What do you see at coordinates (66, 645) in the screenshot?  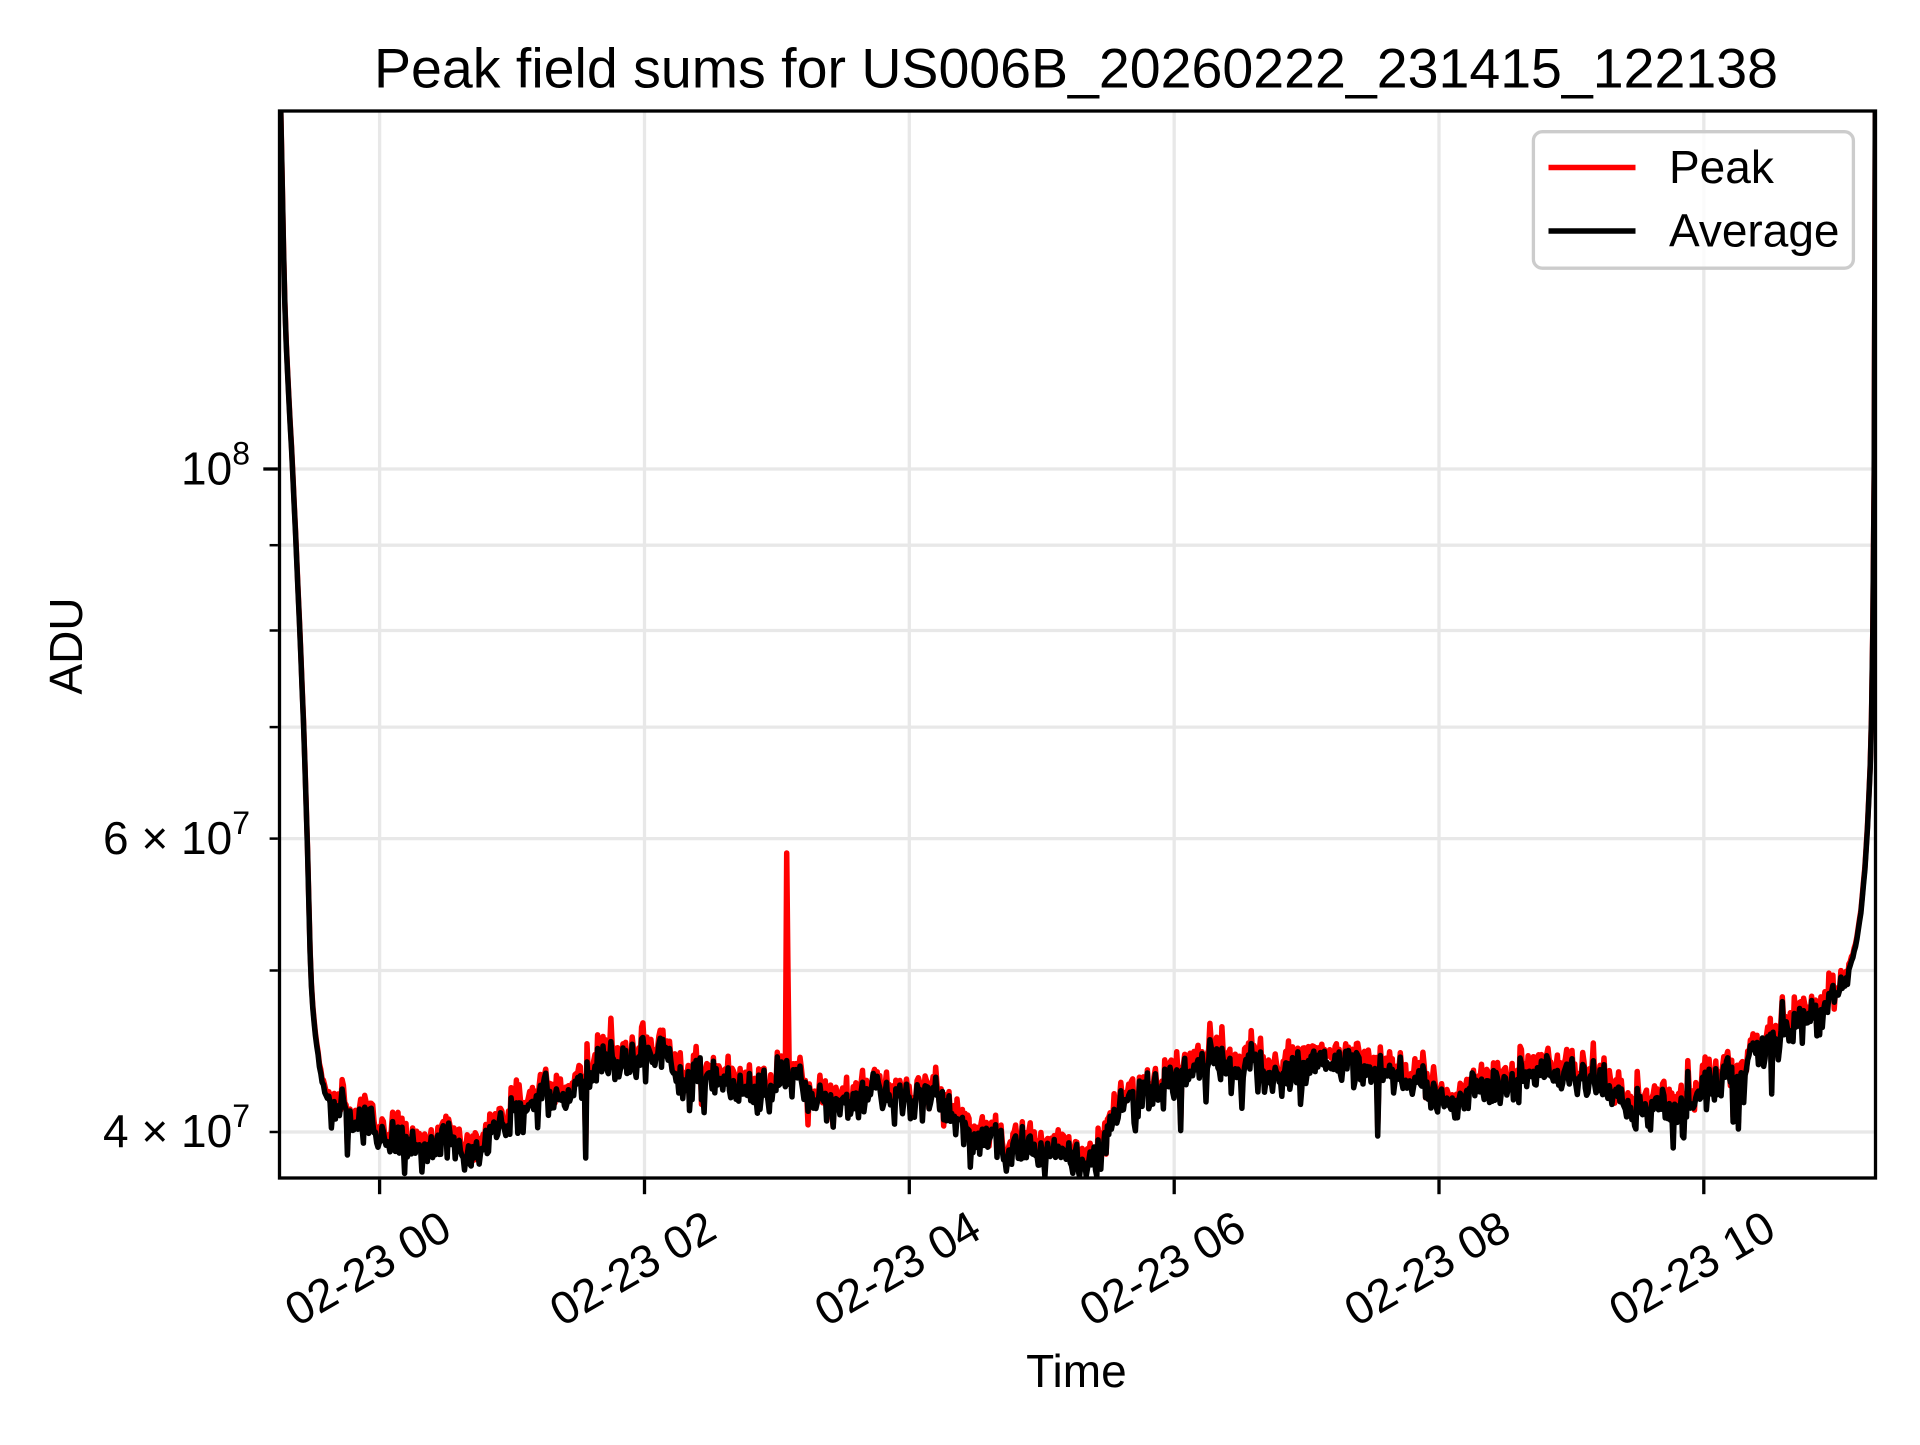 I see `svg-text: ADU` at bounding box center [66, 645].